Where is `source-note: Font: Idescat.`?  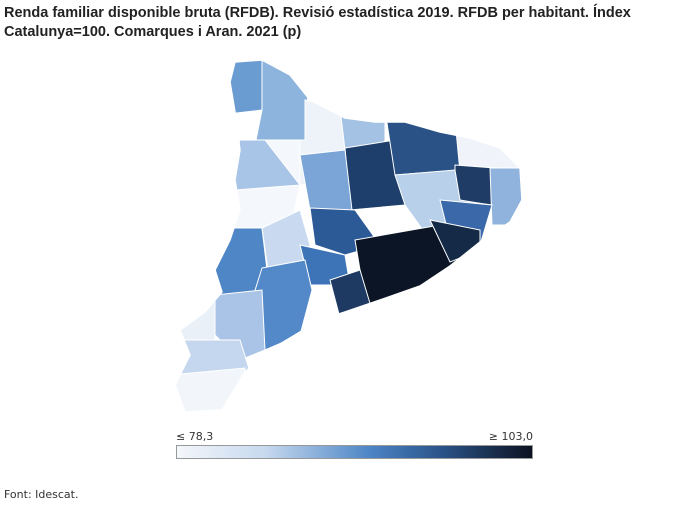 source-note: Font: Idescat. is located at coordinates (41, 494).